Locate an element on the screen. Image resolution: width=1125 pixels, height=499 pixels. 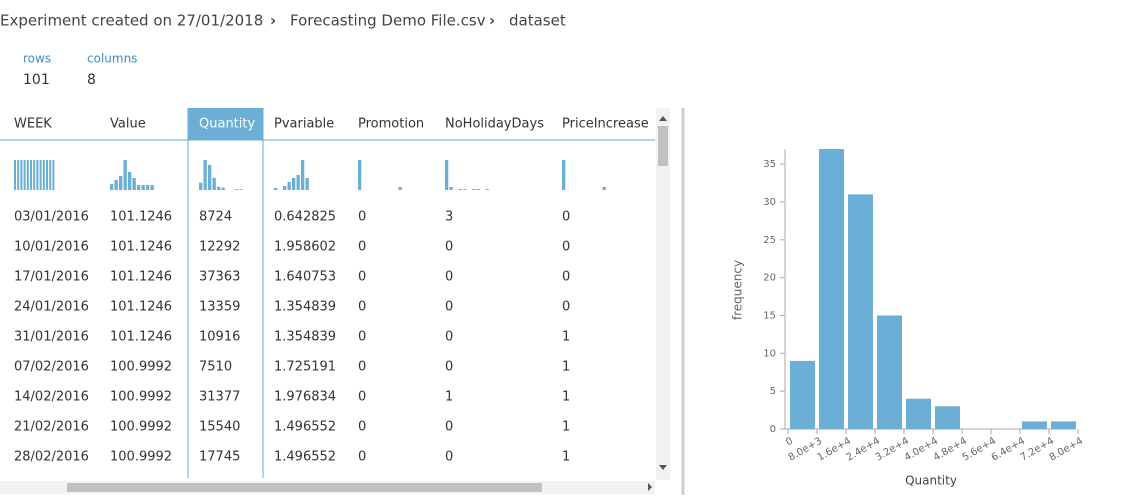
scroll-down is located at coordinates (663, 467).